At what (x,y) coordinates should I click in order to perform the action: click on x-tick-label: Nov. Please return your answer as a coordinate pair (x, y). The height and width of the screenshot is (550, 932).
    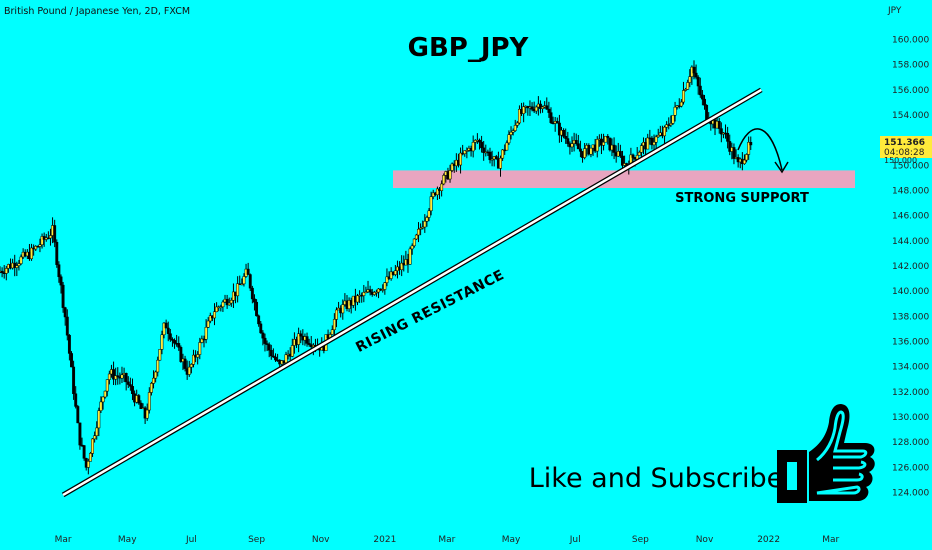
    Looking at the image, I should click on (321, 540).